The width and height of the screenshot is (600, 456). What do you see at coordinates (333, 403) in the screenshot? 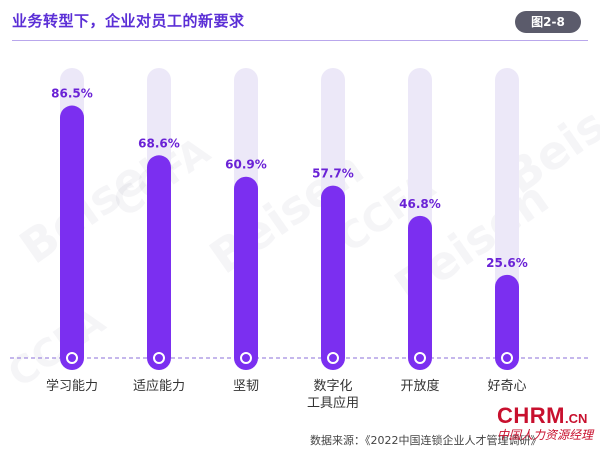
I see `category-label: 工具应用` at bounding box center [333, 403].